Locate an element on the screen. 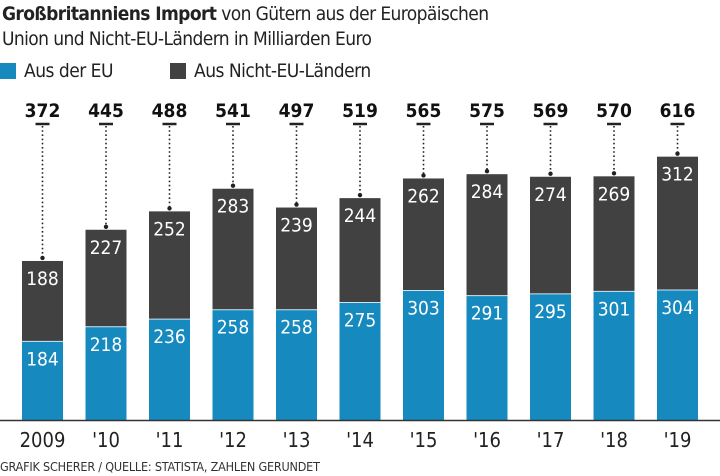 This screenshot has height=476, width=720. value-label-eu: 303 is located at coordinates (423, 308).